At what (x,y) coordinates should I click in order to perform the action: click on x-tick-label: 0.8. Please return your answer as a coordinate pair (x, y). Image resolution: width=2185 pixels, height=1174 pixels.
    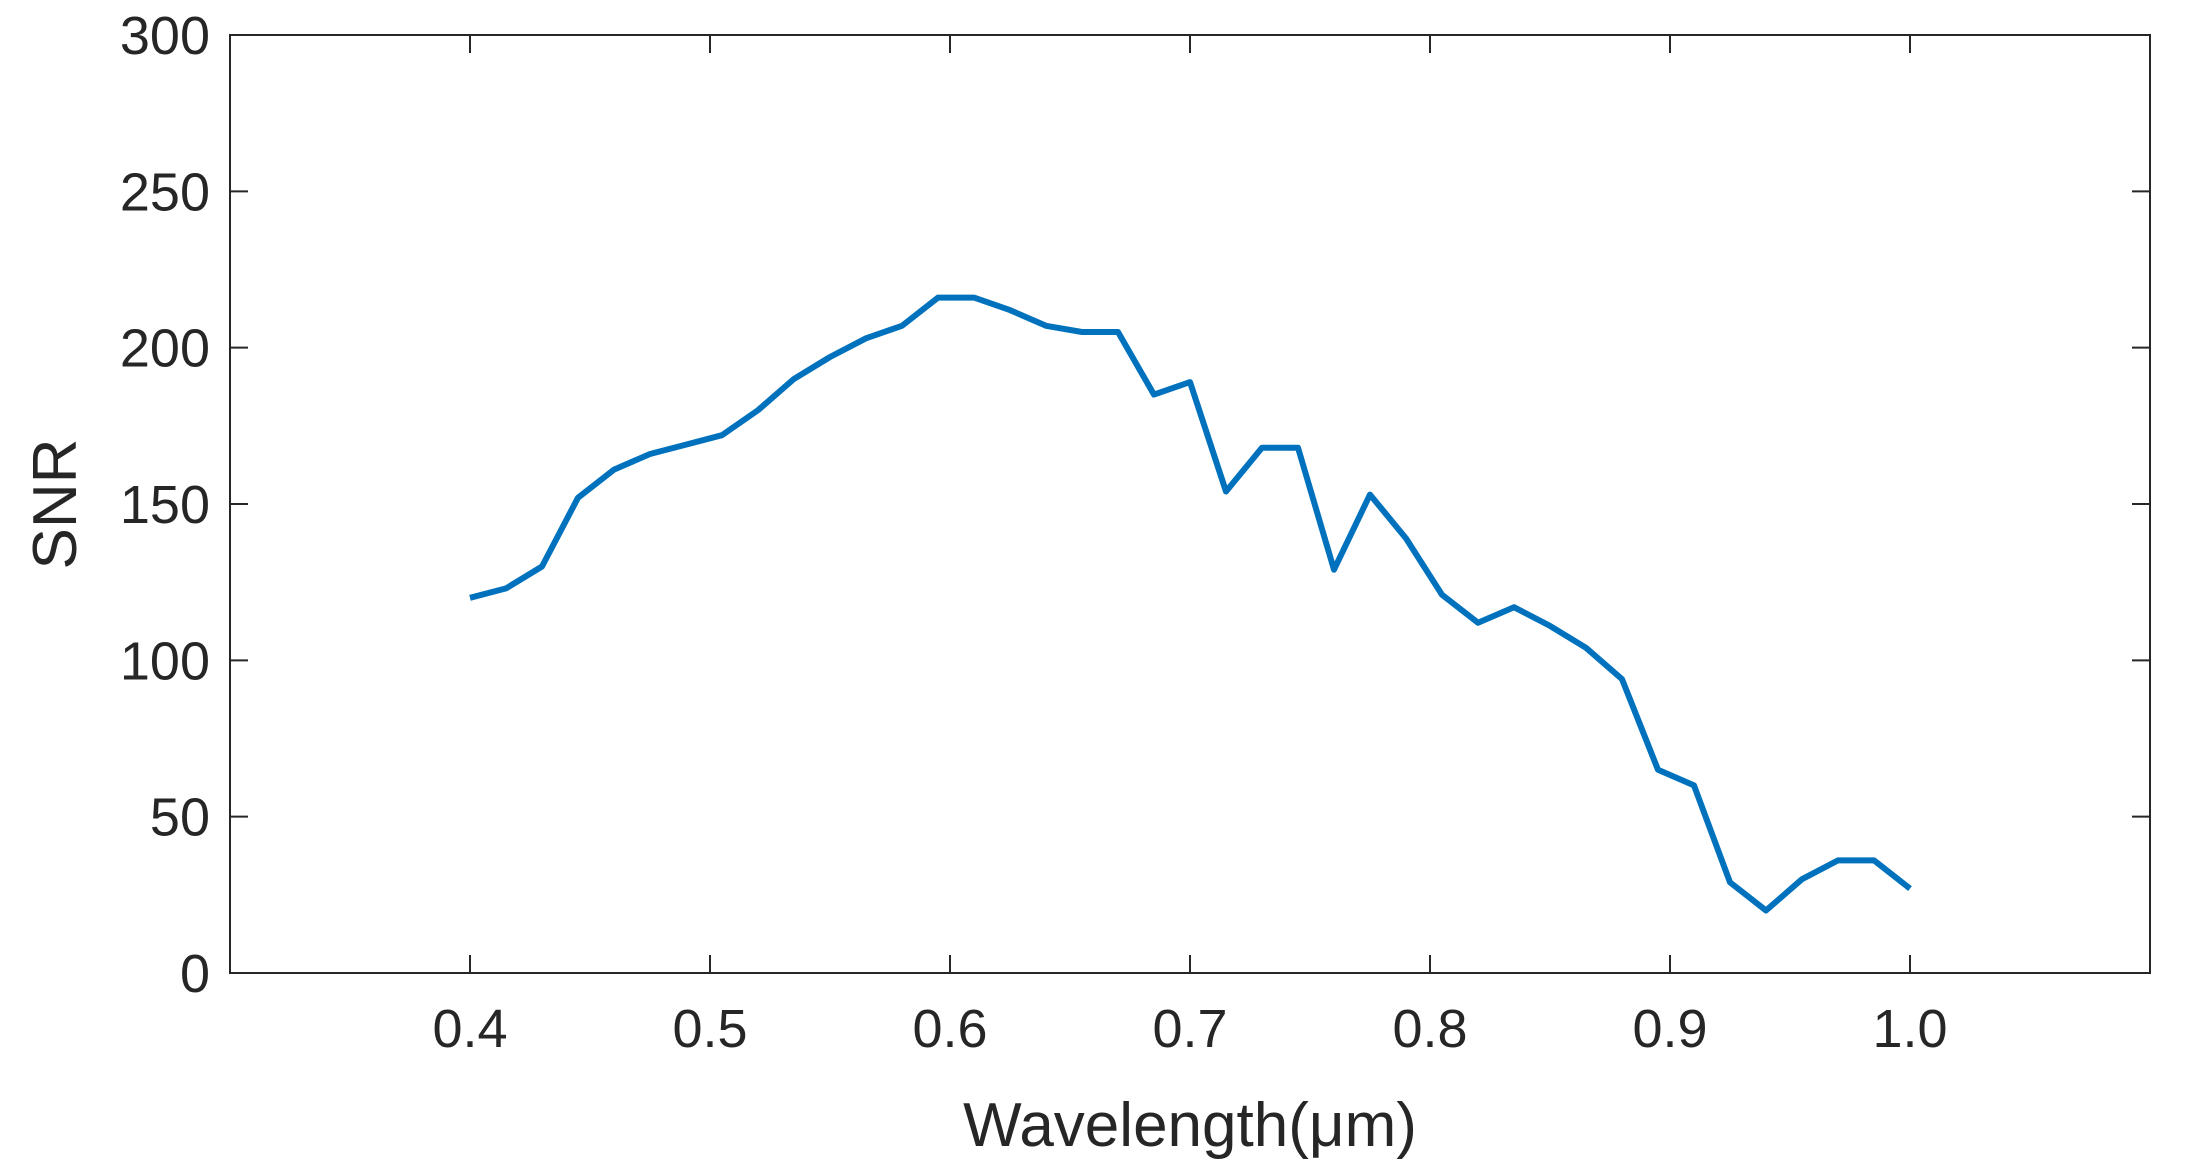
    Looking at the image, I should click on (1429, 1029).